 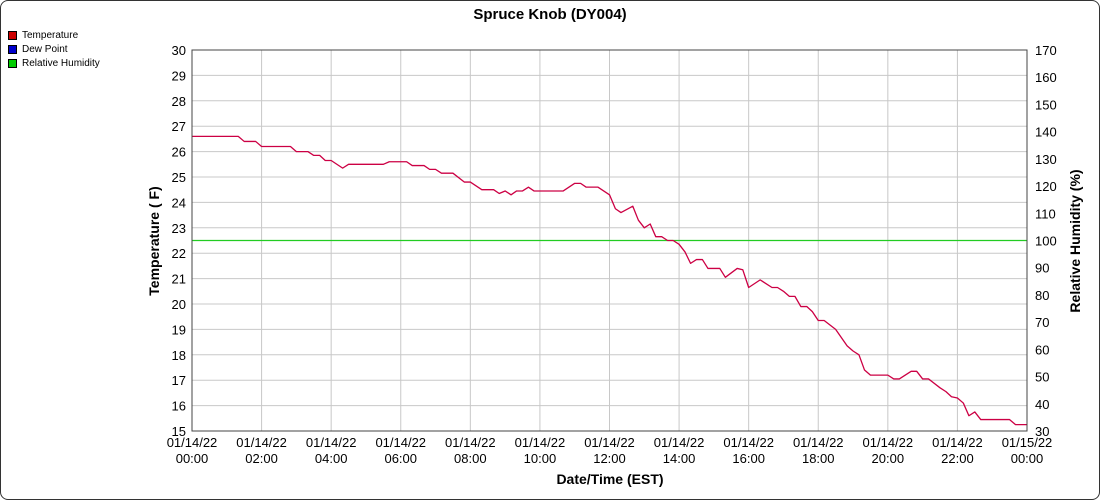 I want to click on legend-swatch-temperature, so click(x=12, y=35).